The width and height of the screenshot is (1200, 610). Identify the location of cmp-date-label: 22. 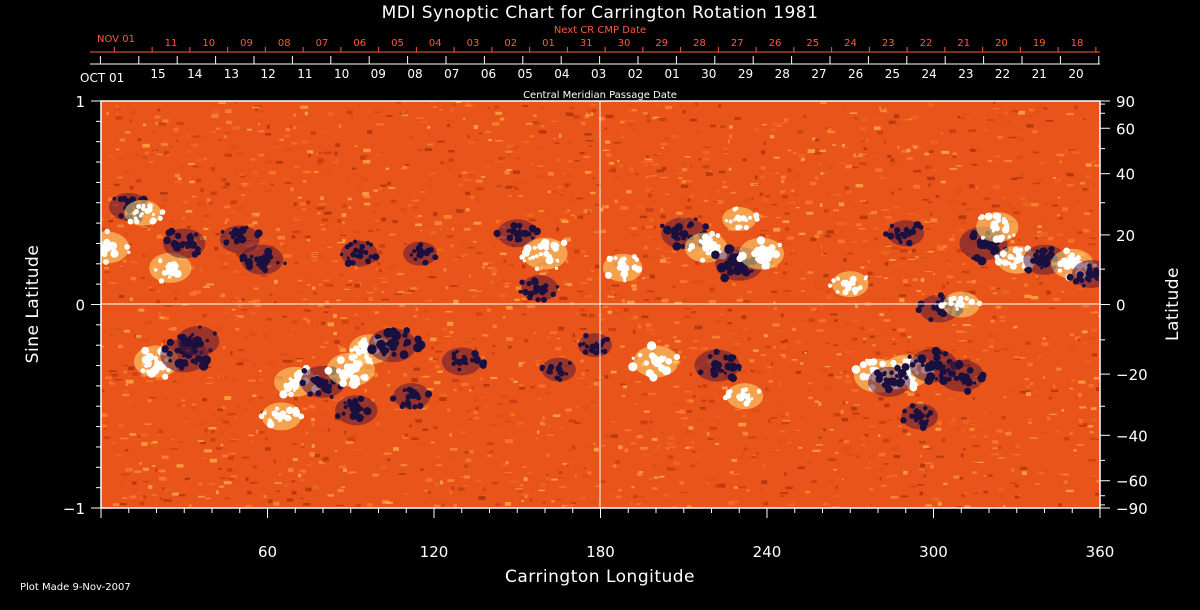
(1002, 74).